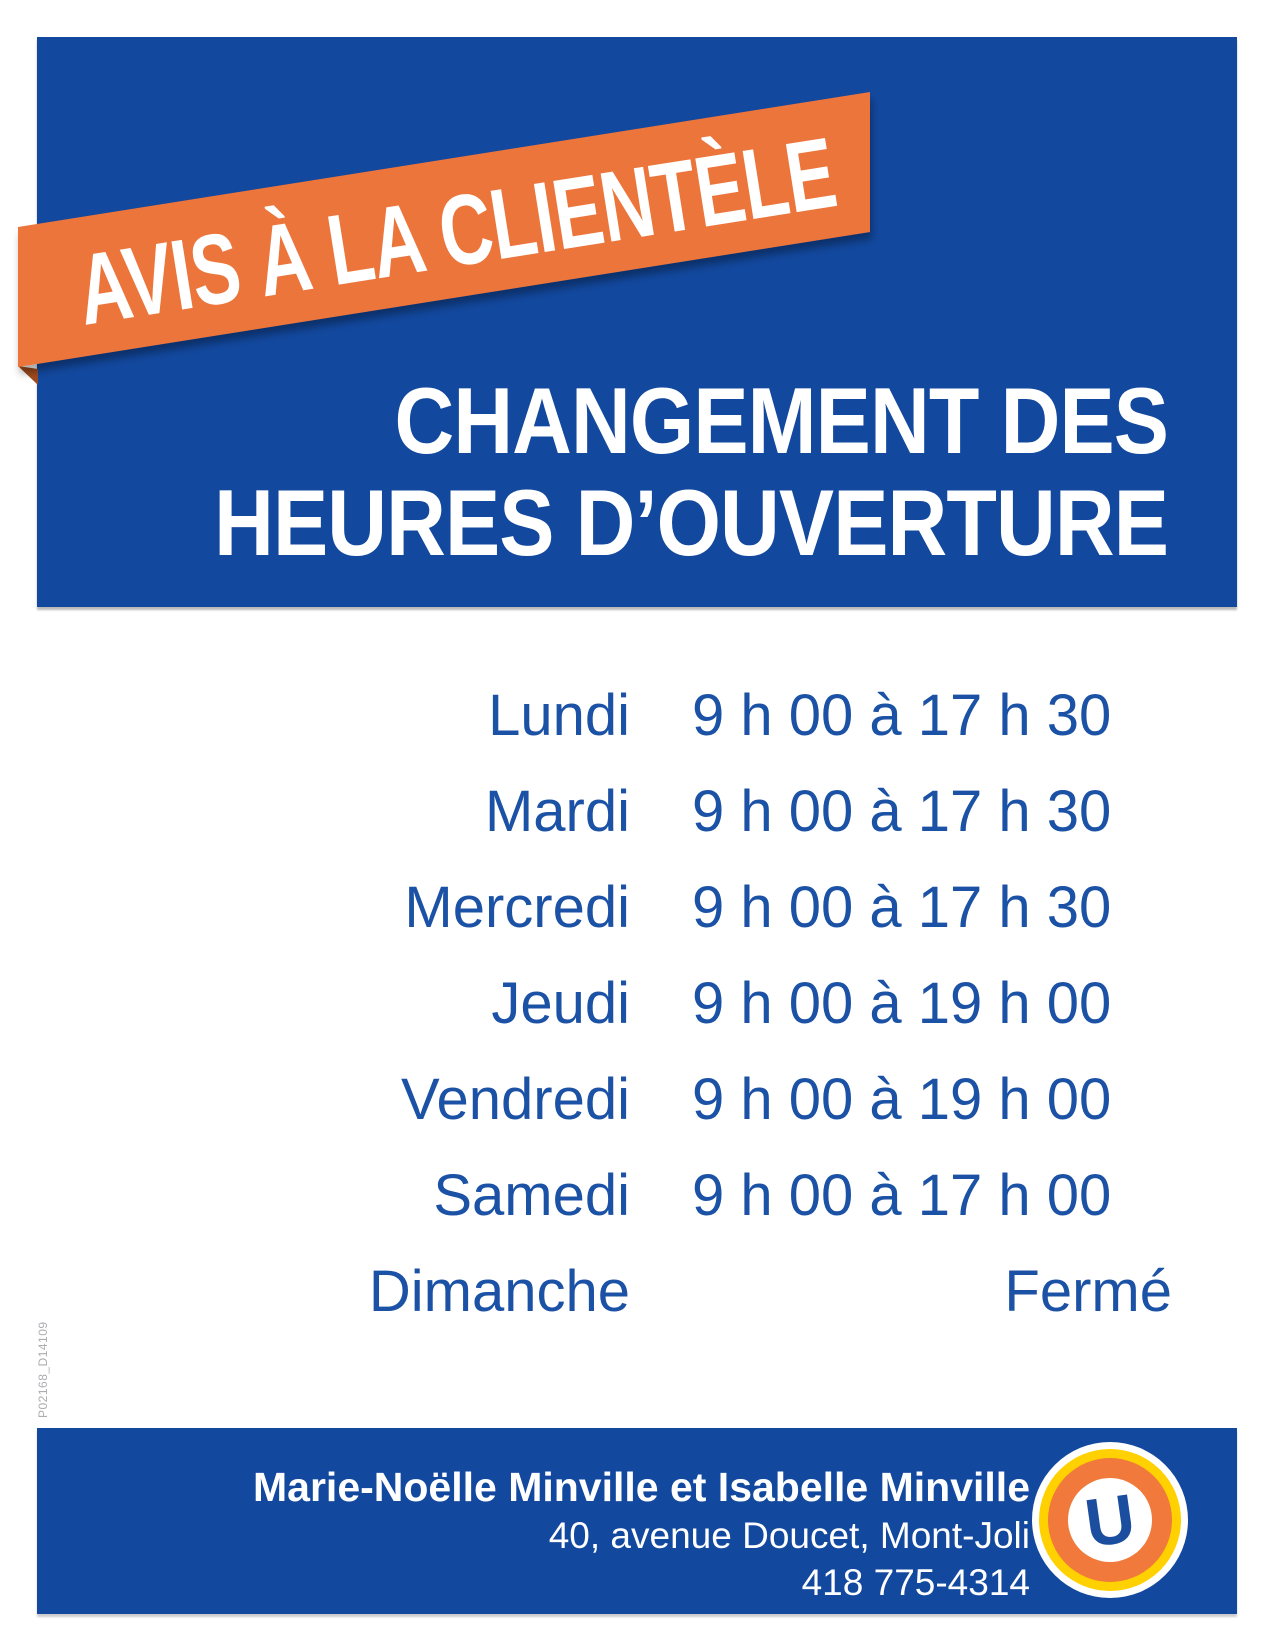 The image size is (1275, 1650). I want to click on schedule-row-wednesday: Mercredi 9 h 00 à 17 h 30, so click(711, 908).